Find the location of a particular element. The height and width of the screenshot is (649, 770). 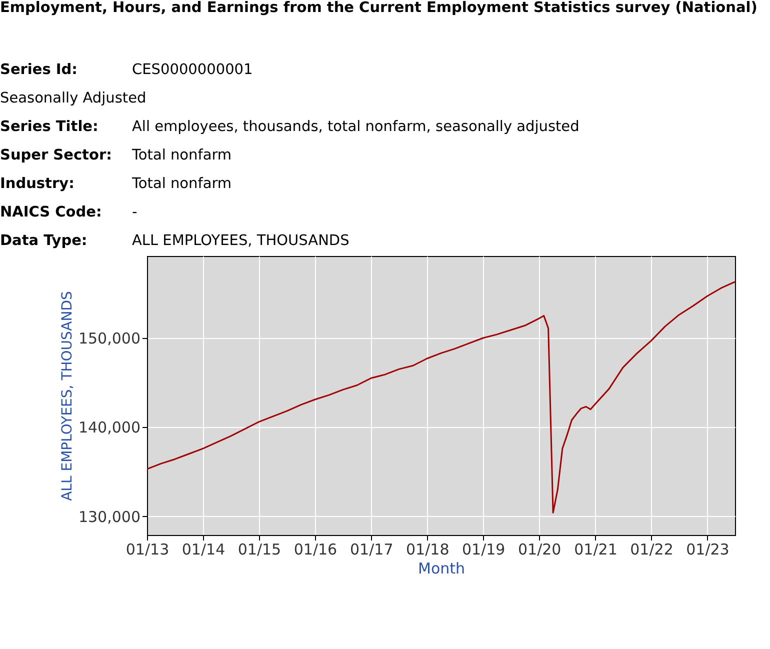

x-tick-label: 01/21 is located at coordinates (596, 549).